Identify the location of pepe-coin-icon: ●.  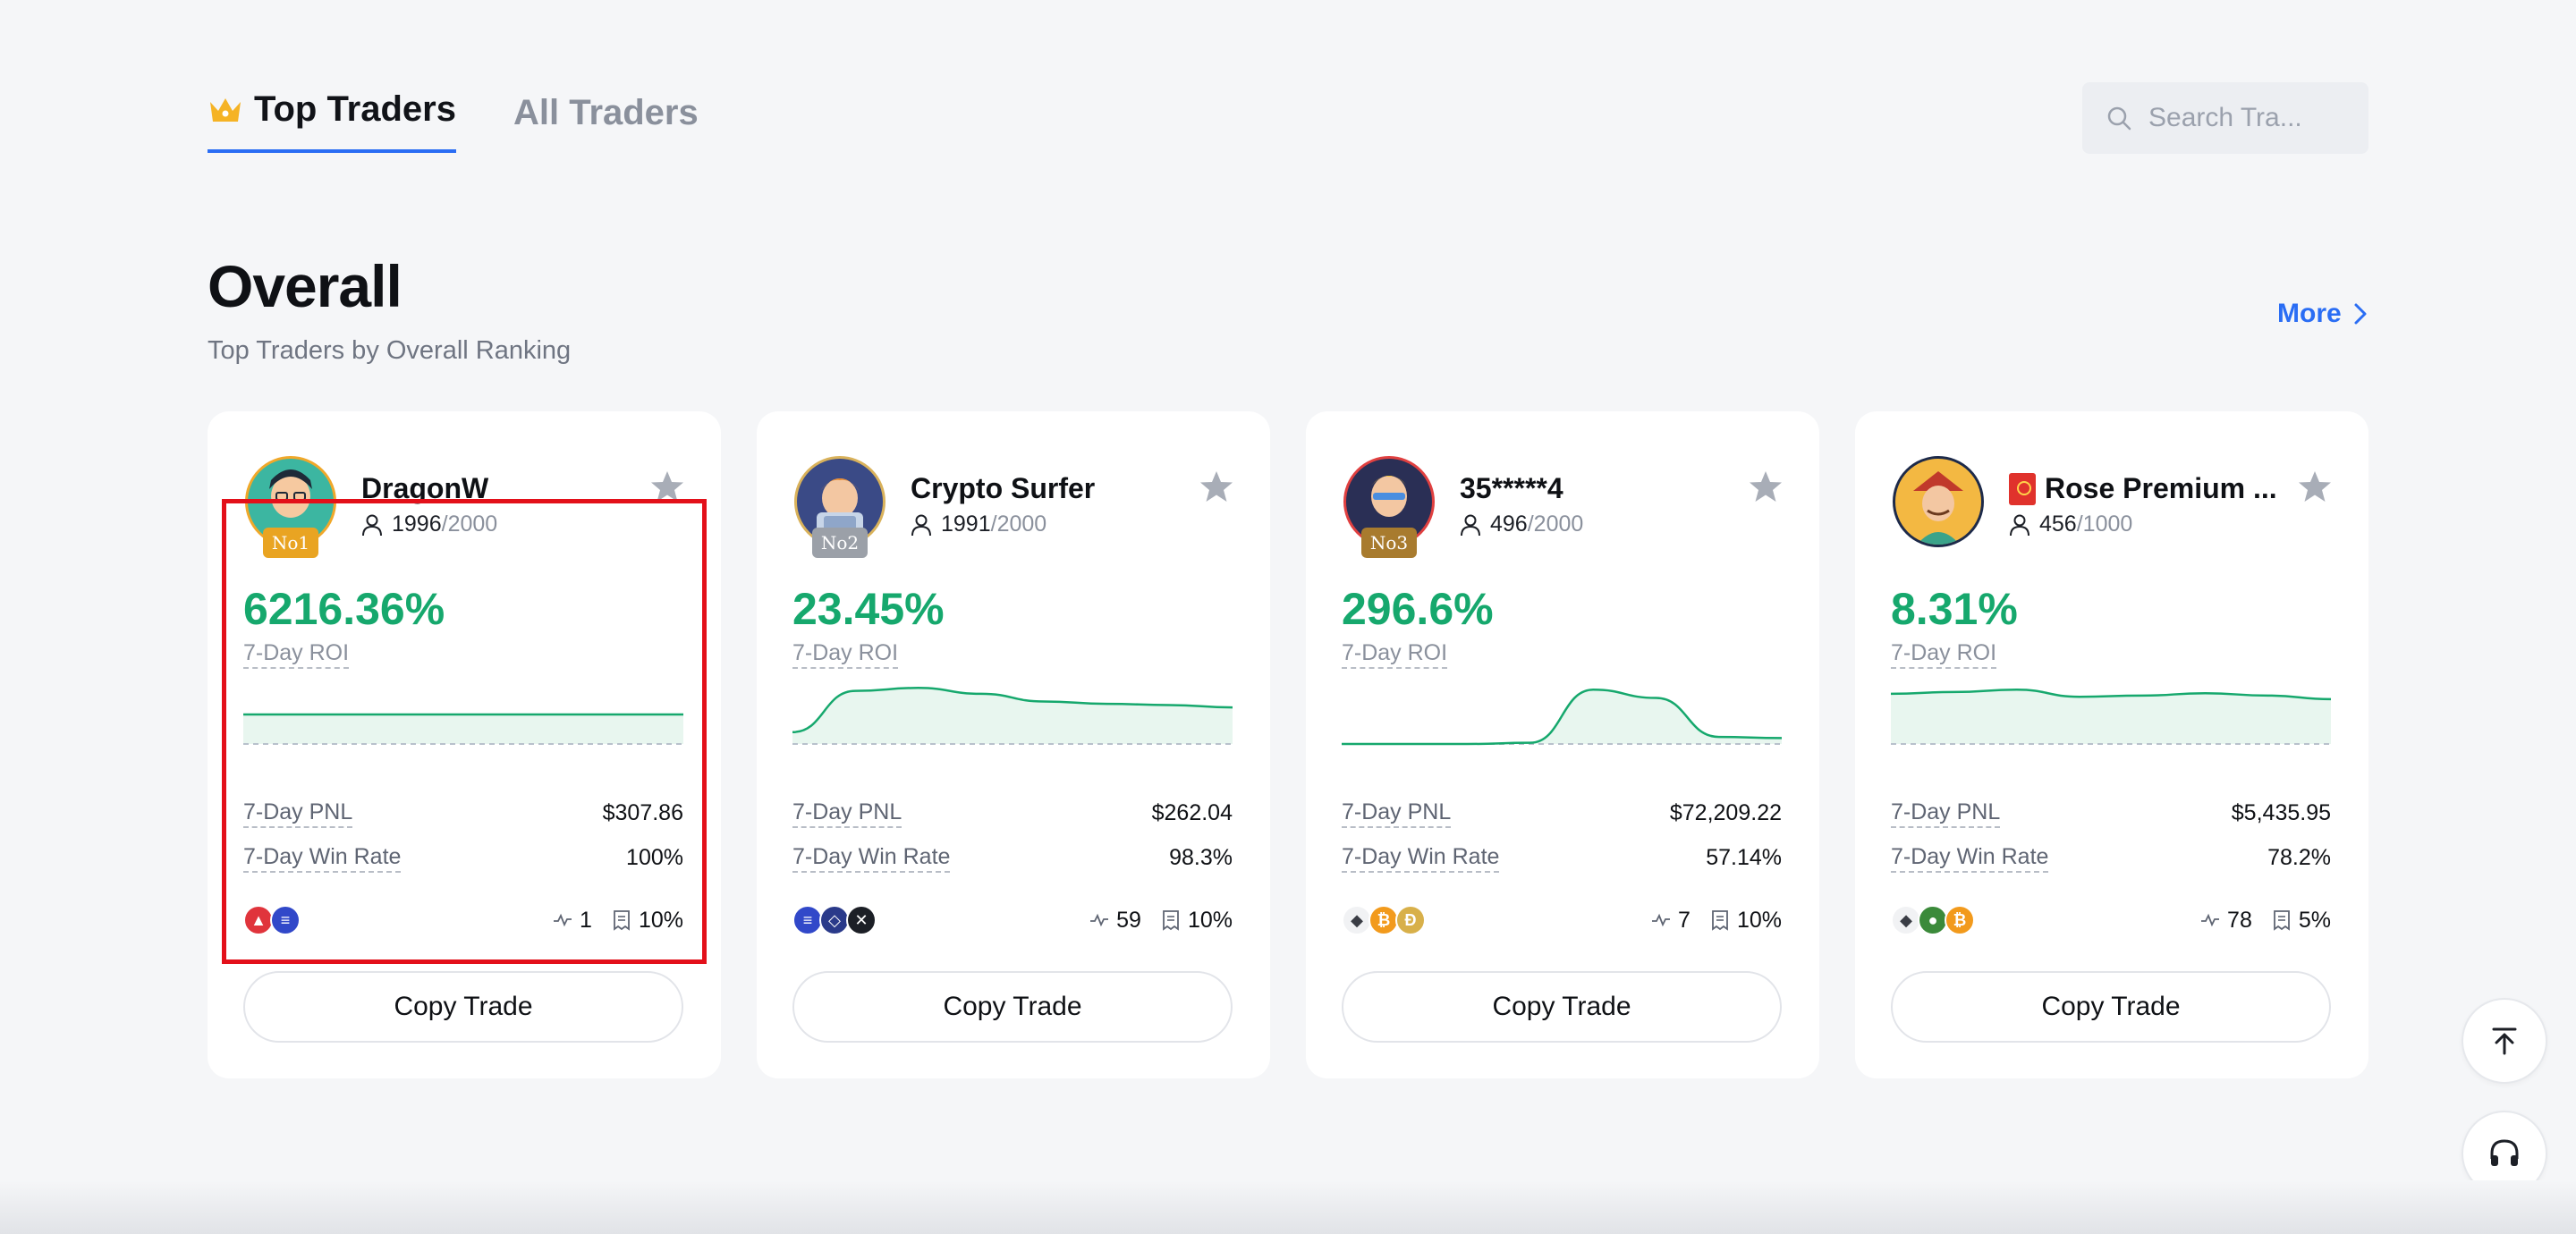
(1933, 920).